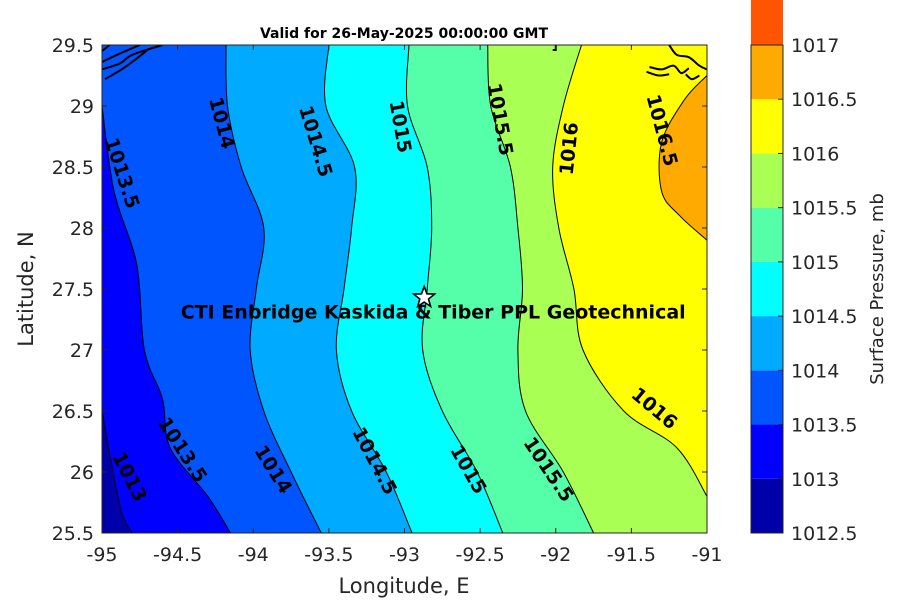  What do you see at coordinates (403, 586) in the screenshot?
I see `x-axis-title: Longitude, E` at bounding box center [403, 586].